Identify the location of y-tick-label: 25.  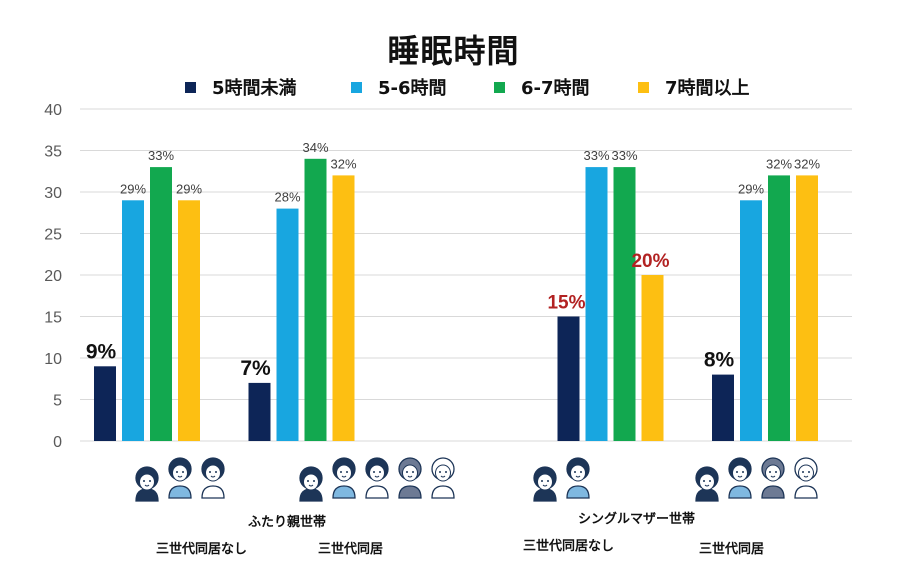
(53, 235).